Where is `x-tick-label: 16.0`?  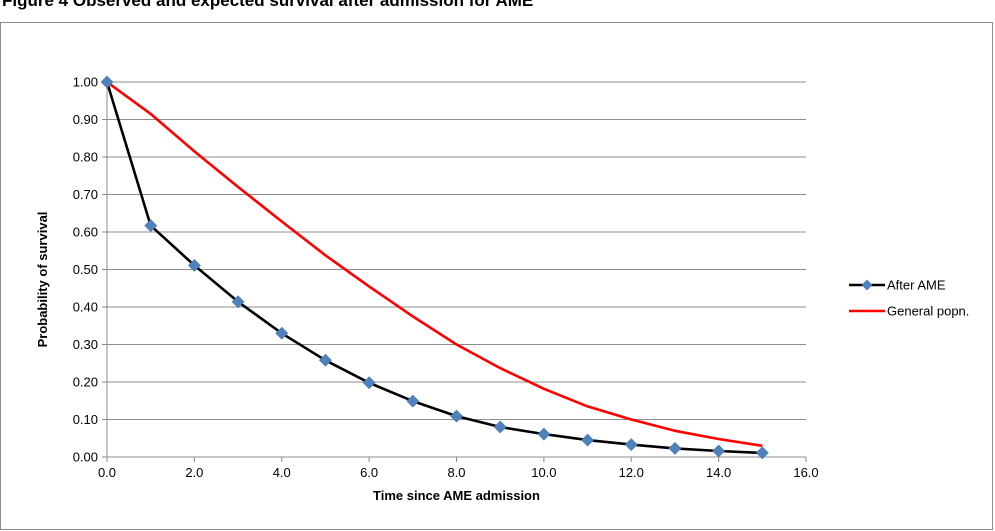
x-tick-label: 16.0 is located at coordinates (805, 472).